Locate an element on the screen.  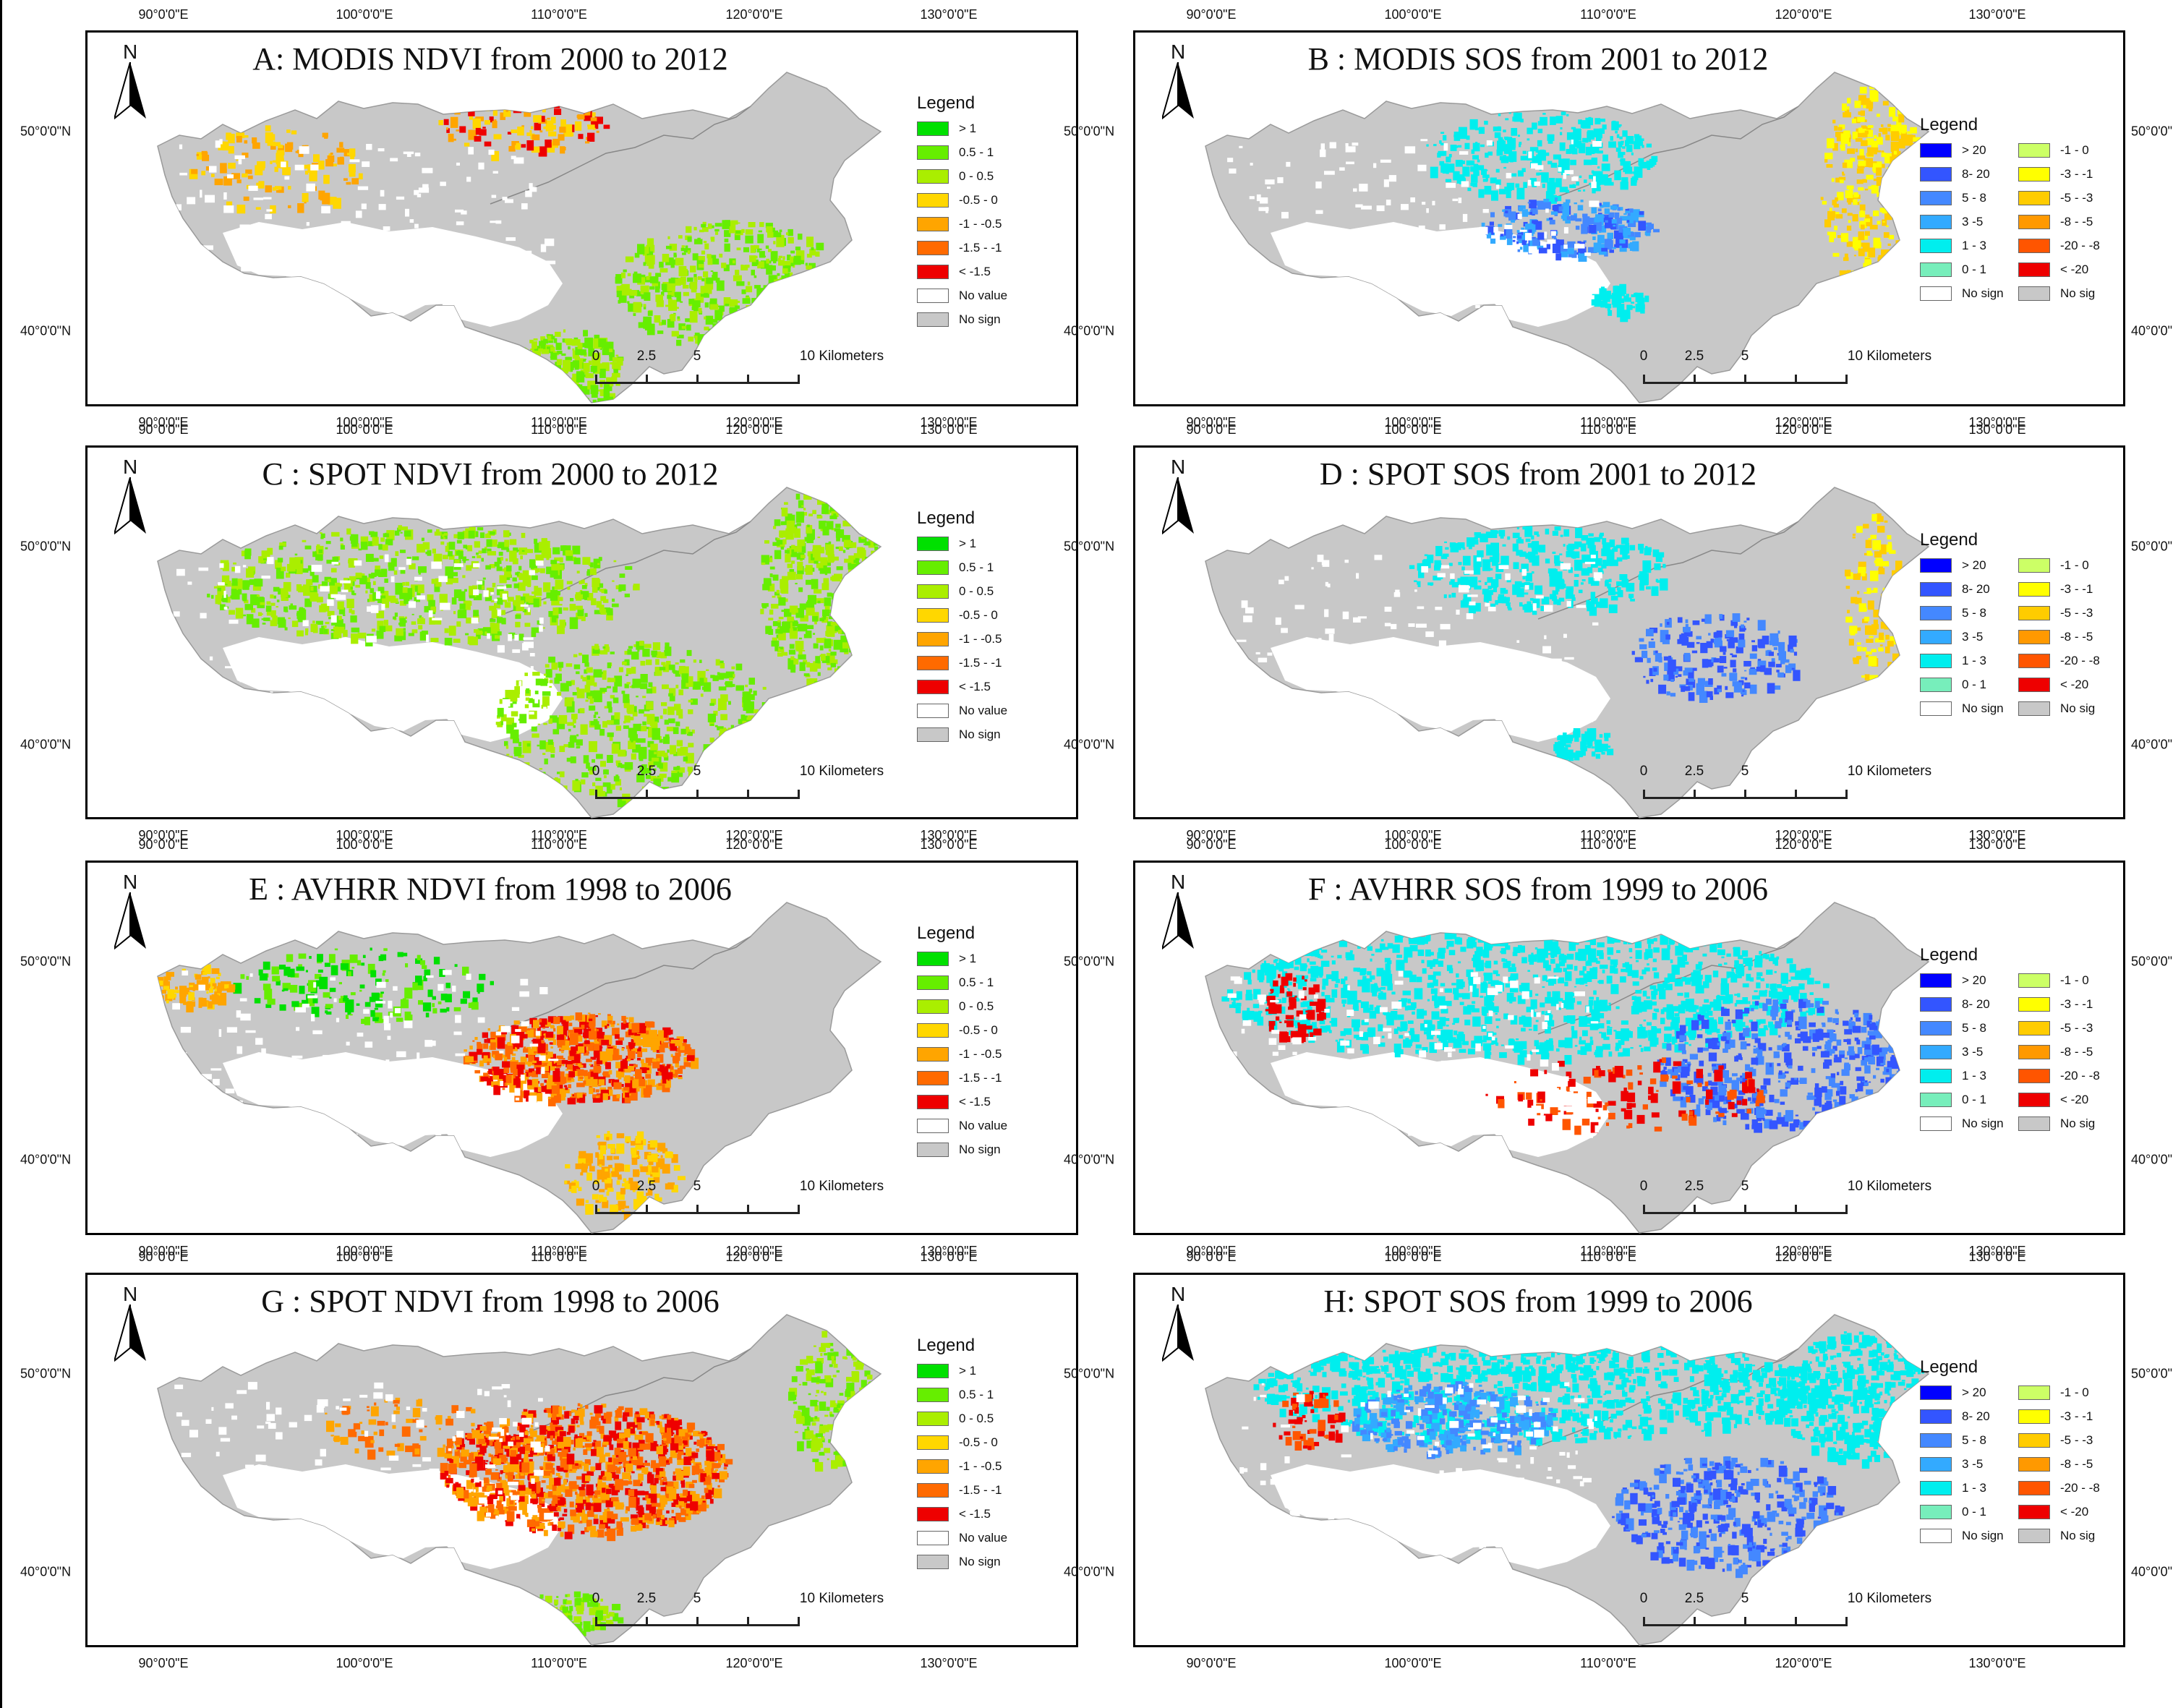
scale-bar-label: 10 Kilometers is located at coordinates (1889, 357).